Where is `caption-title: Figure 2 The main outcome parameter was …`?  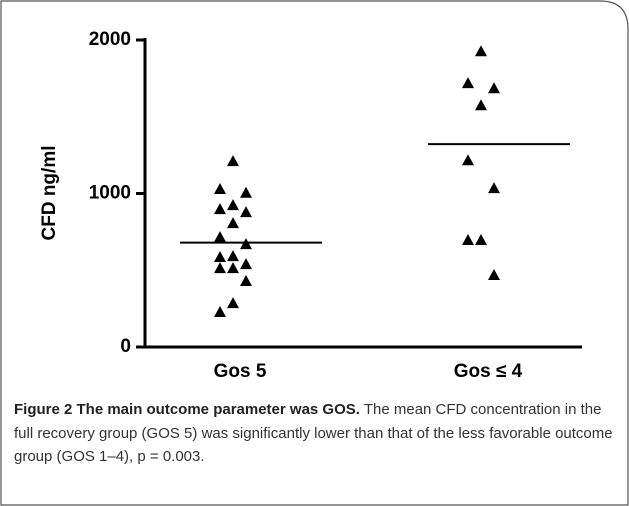
caption-title: Figure 2 The main outcome parameter was … is located at coordinates (187, 409).